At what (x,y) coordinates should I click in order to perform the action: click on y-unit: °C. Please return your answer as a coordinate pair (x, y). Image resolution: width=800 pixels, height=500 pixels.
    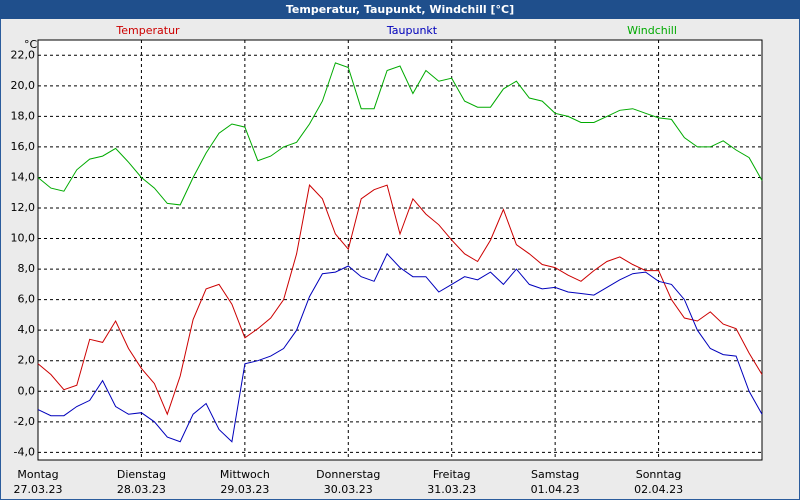
    Looking at the image, I should click on (31, 44).